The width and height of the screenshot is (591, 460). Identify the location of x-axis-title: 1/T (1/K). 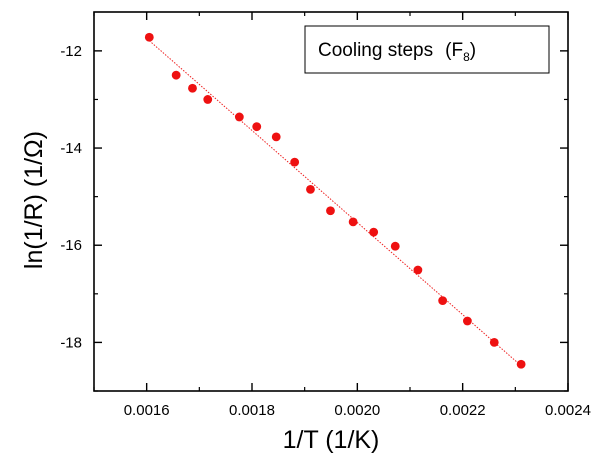
(331, 440).